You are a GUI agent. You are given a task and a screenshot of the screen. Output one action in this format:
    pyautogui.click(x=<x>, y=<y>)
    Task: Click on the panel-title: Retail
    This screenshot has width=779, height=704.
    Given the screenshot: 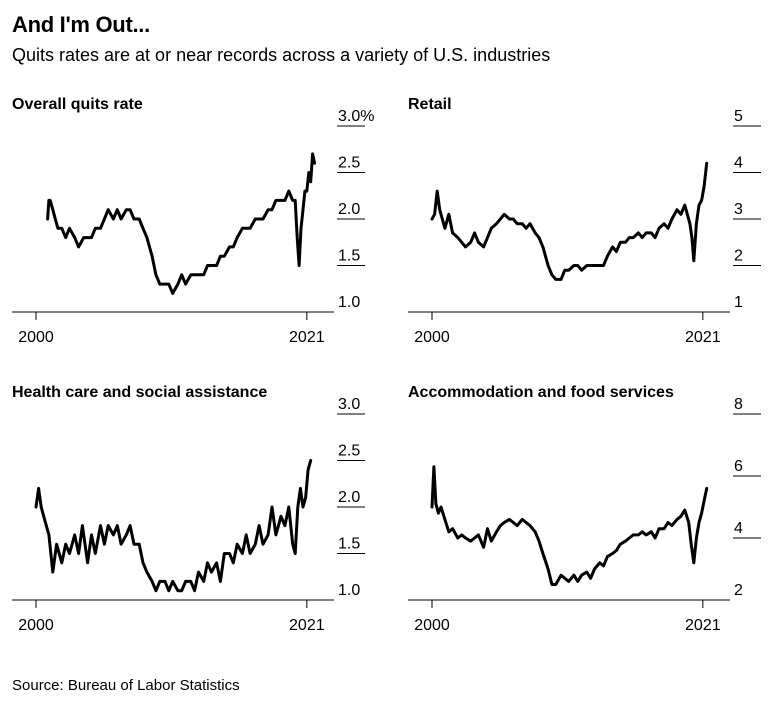 What is the action you would take?
    pyautogui.click(x=430, y=104)
    